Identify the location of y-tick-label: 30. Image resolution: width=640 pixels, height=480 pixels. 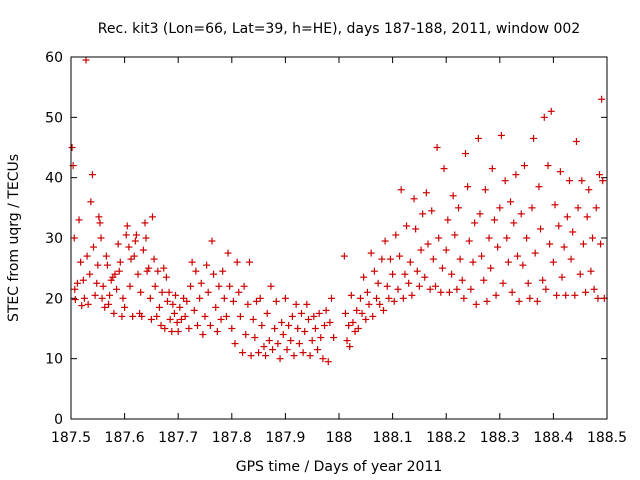
(54, 239).